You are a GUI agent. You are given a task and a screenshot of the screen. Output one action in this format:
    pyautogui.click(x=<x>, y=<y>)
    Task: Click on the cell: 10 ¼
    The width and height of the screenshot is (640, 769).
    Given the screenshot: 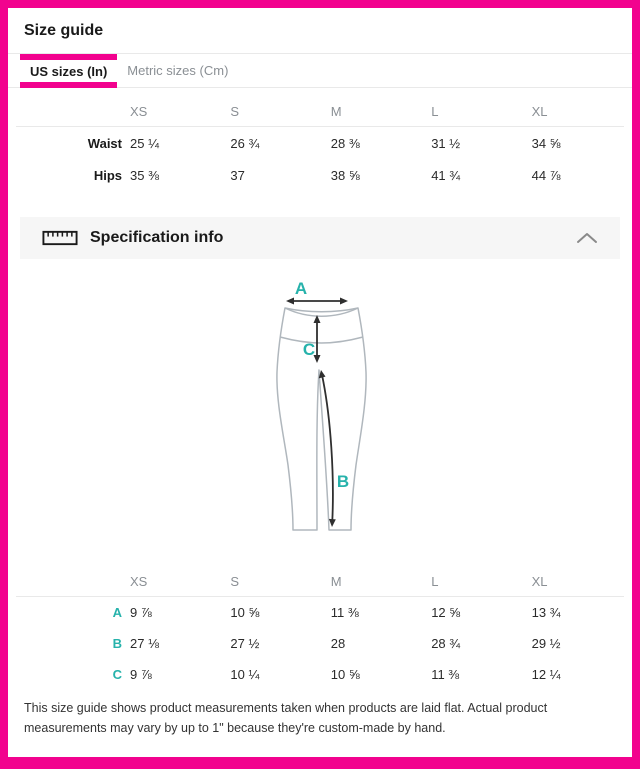 What is the action you would take?
    pyautogui.click(x=245, y=674)
    